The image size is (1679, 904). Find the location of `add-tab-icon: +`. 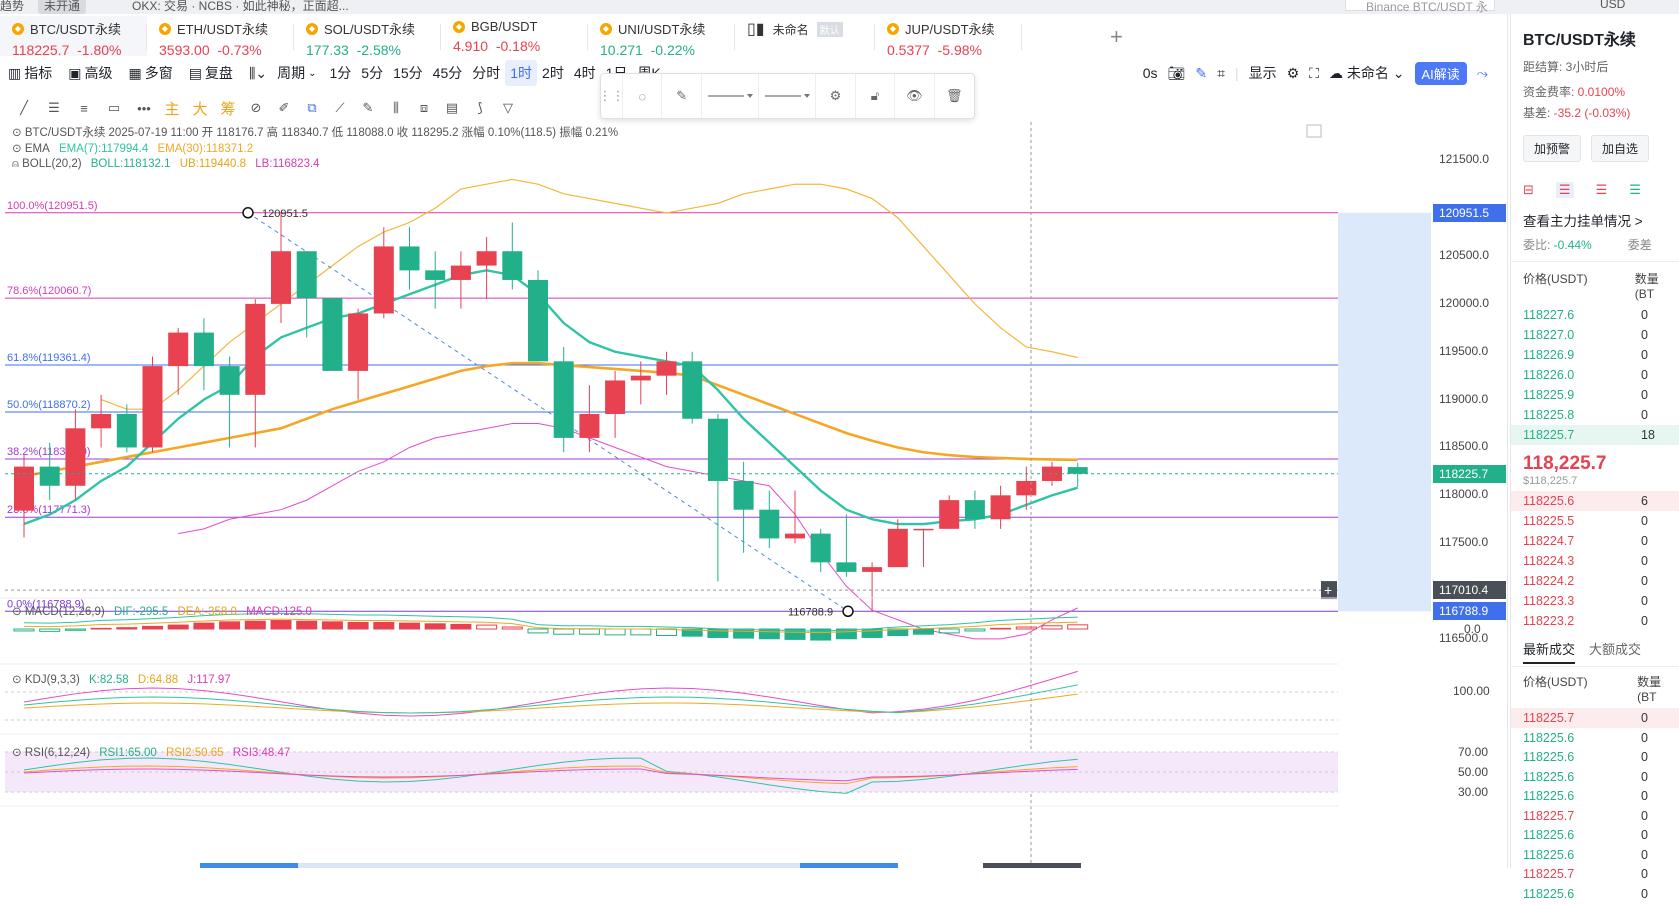

add-tab-icon: + is located at coordinates (1116, 36).